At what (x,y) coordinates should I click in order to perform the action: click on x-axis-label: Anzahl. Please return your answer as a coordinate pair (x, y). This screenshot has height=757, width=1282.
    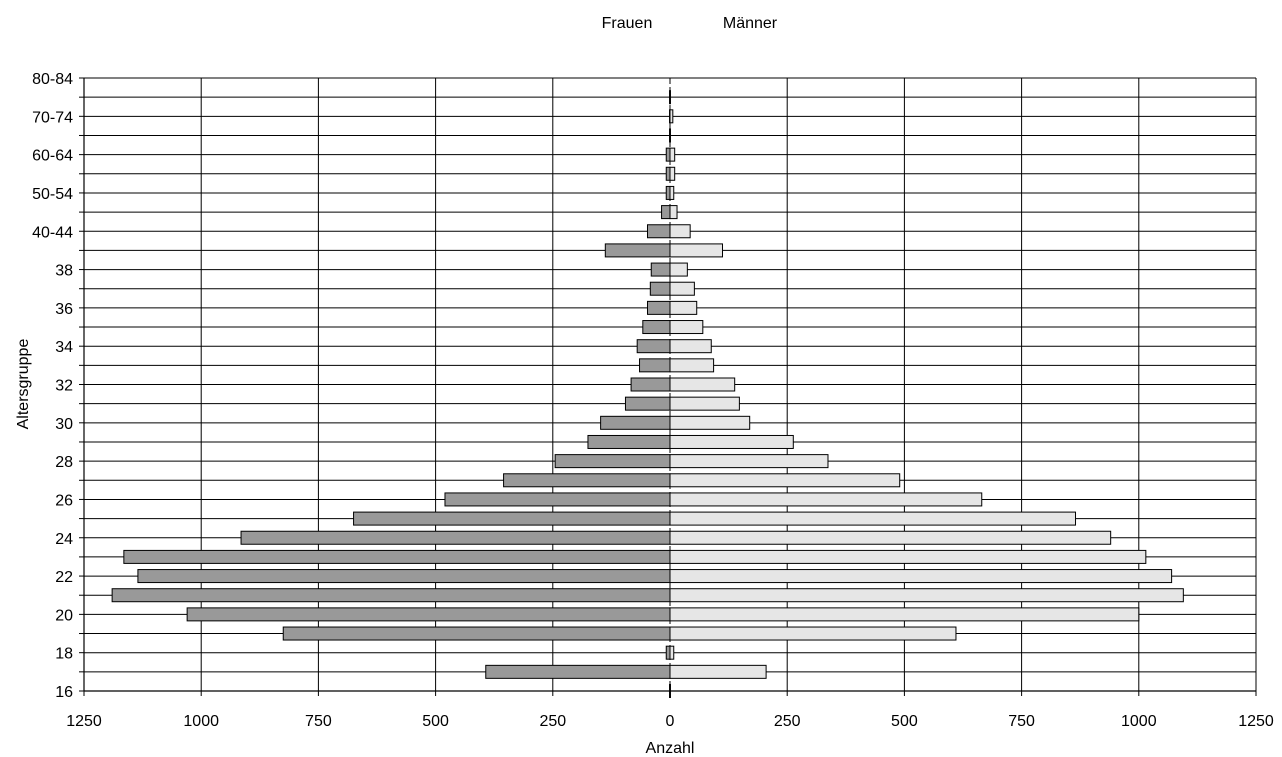
    Looking at the image, I should click on (670, 748).